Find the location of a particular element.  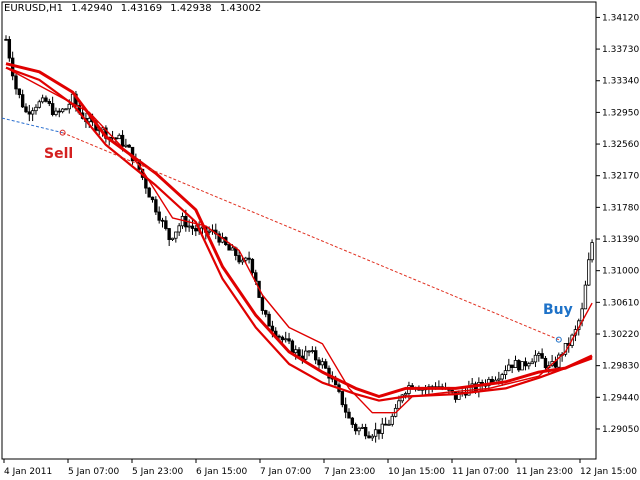

price-tick-label: 1.32950 is located at coordinates (620, 113).